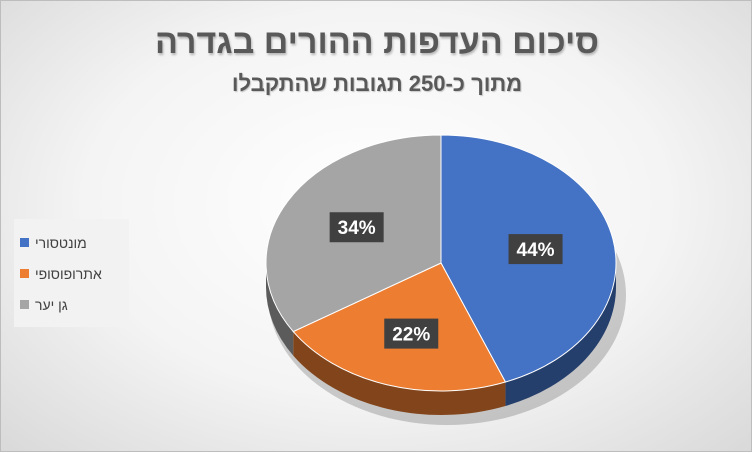  Describe the element at coordinates (68, 273) in the screenshot. I see `legend-label: אתרופוסופי` at that location.